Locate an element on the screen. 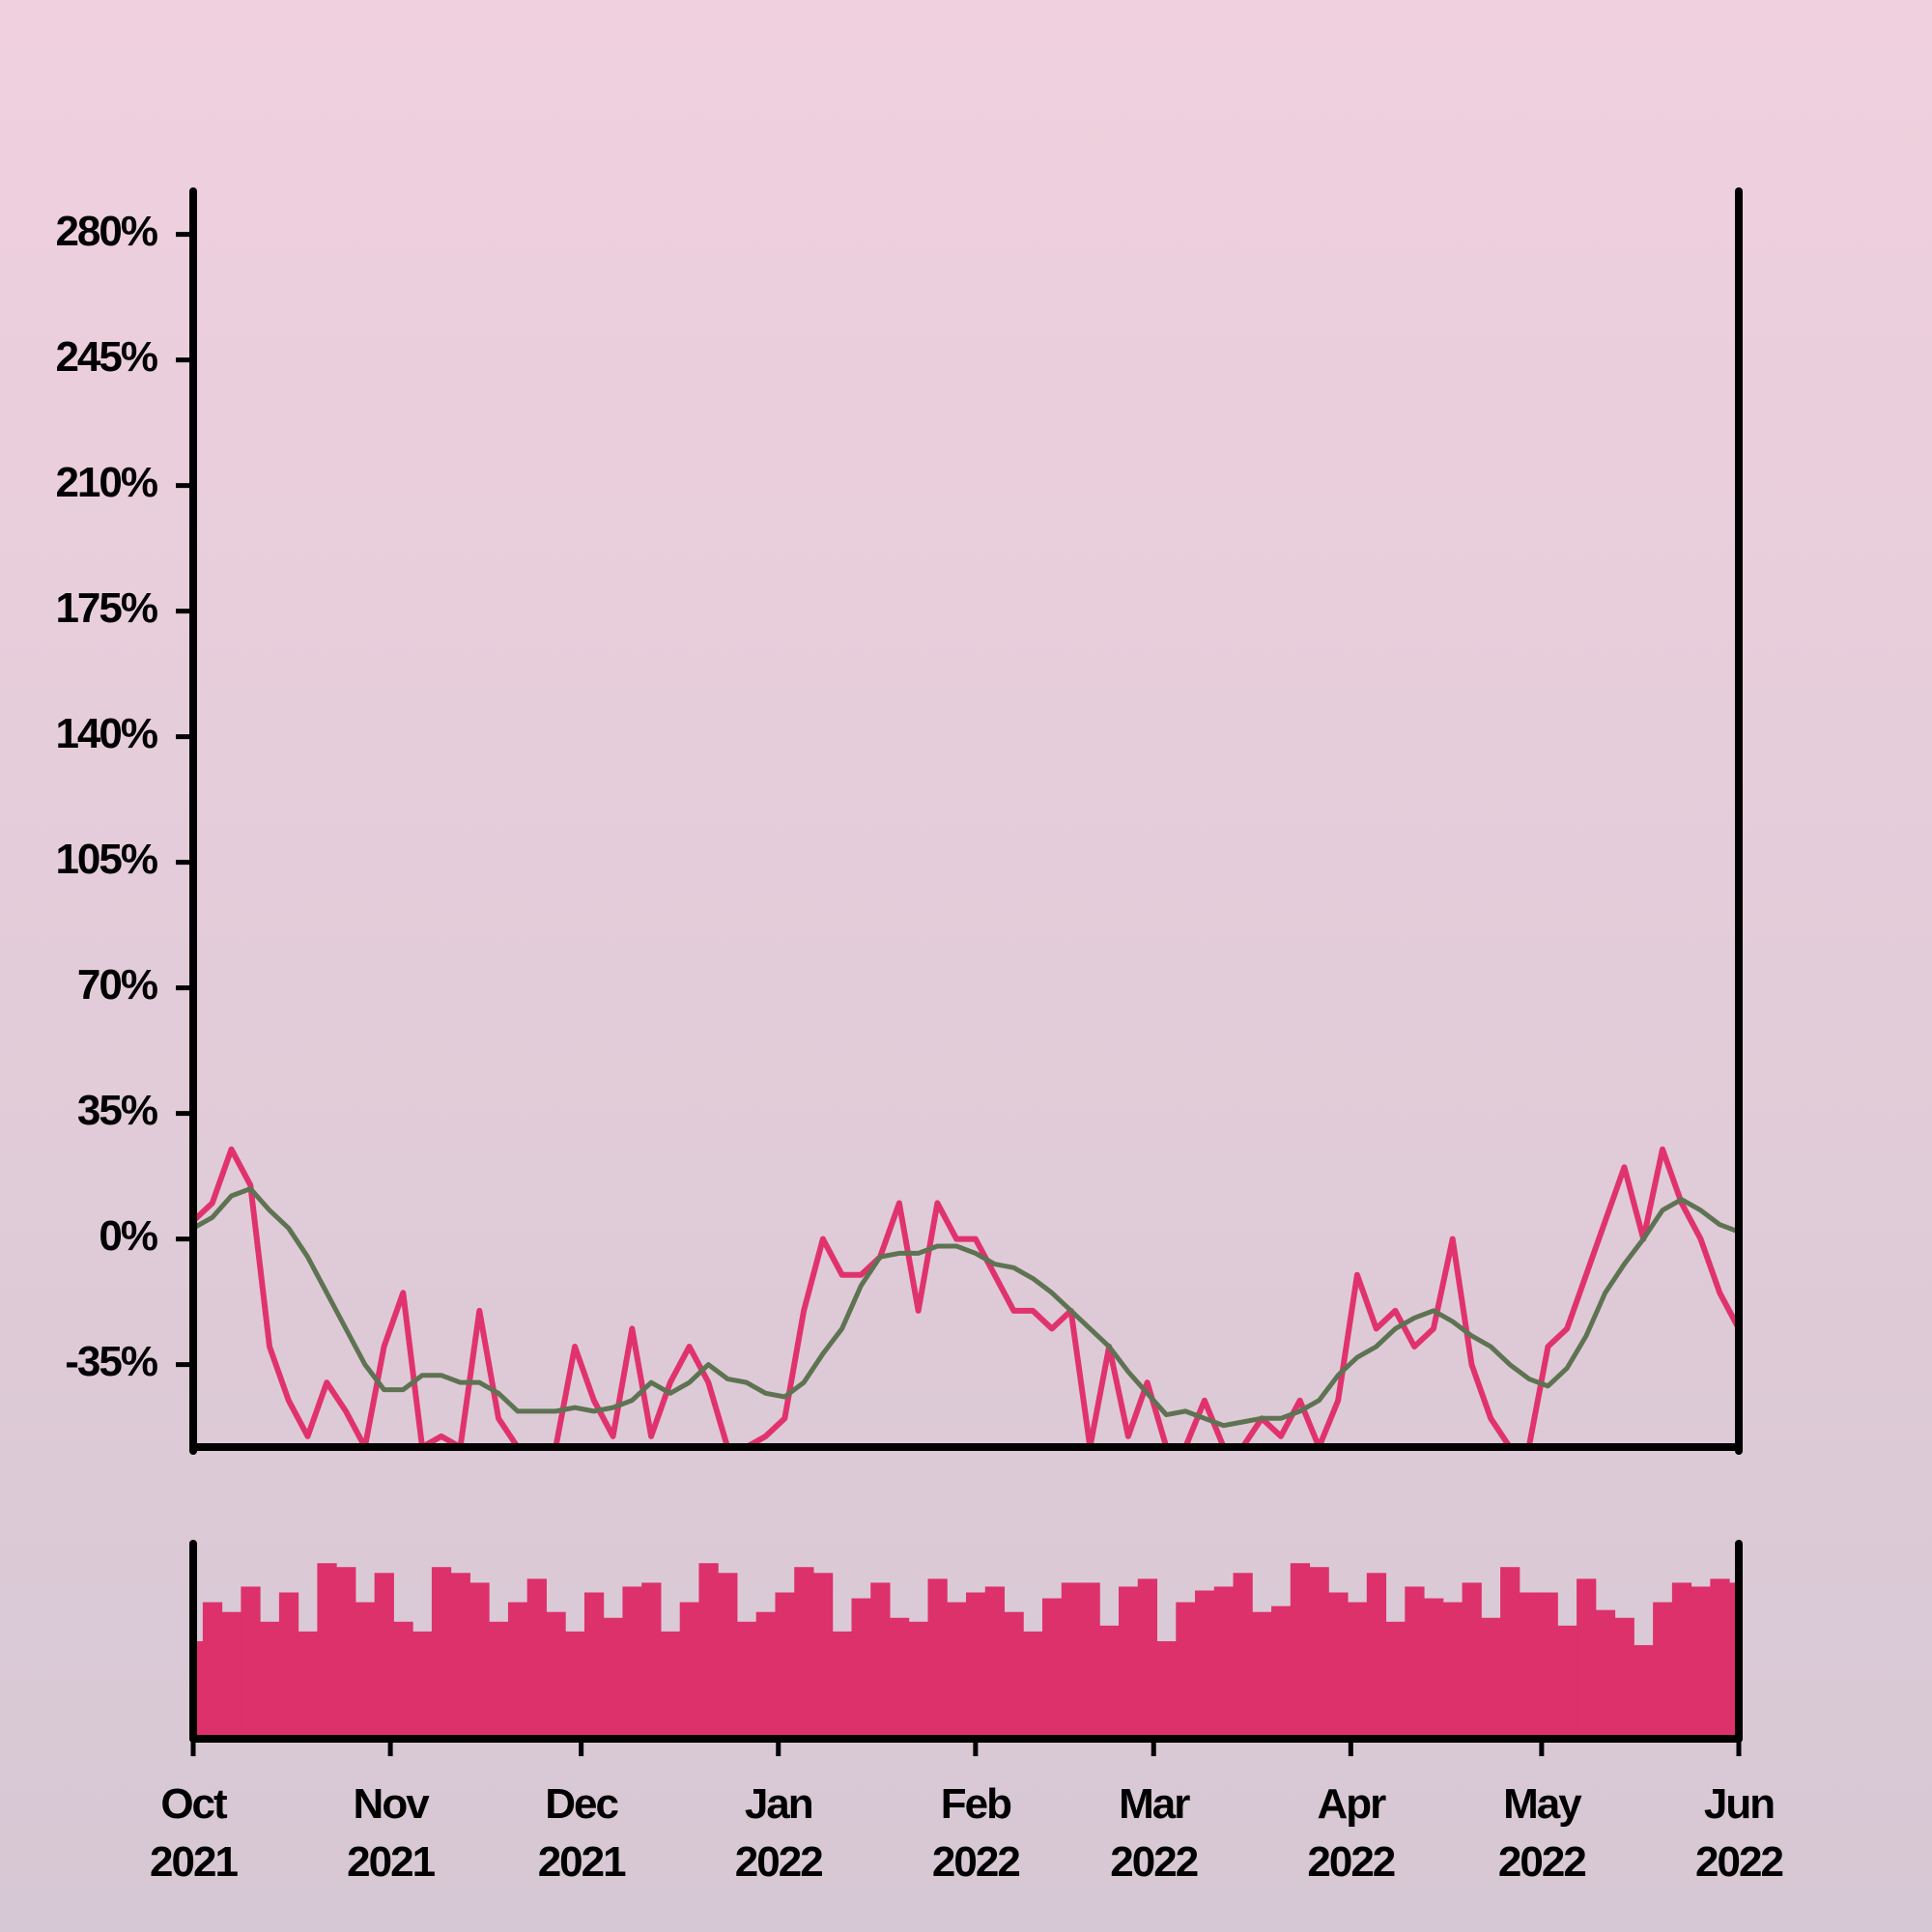 This screenshot has width=1932, height=1932. y-tick-label: -35% is located at coordinates (111, 1361).